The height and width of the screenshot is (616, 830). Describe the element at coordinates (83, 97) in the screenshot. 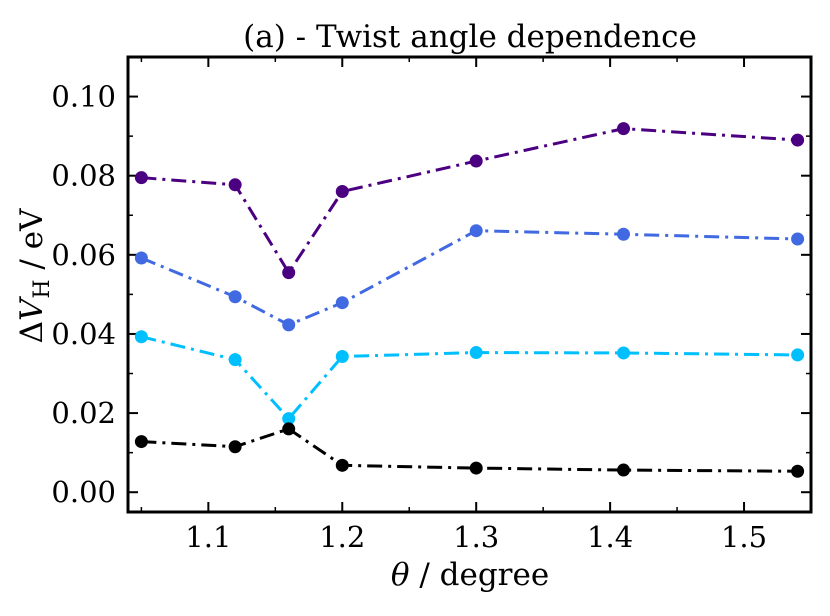

I see `y-tick-label: 0.10` at that location.